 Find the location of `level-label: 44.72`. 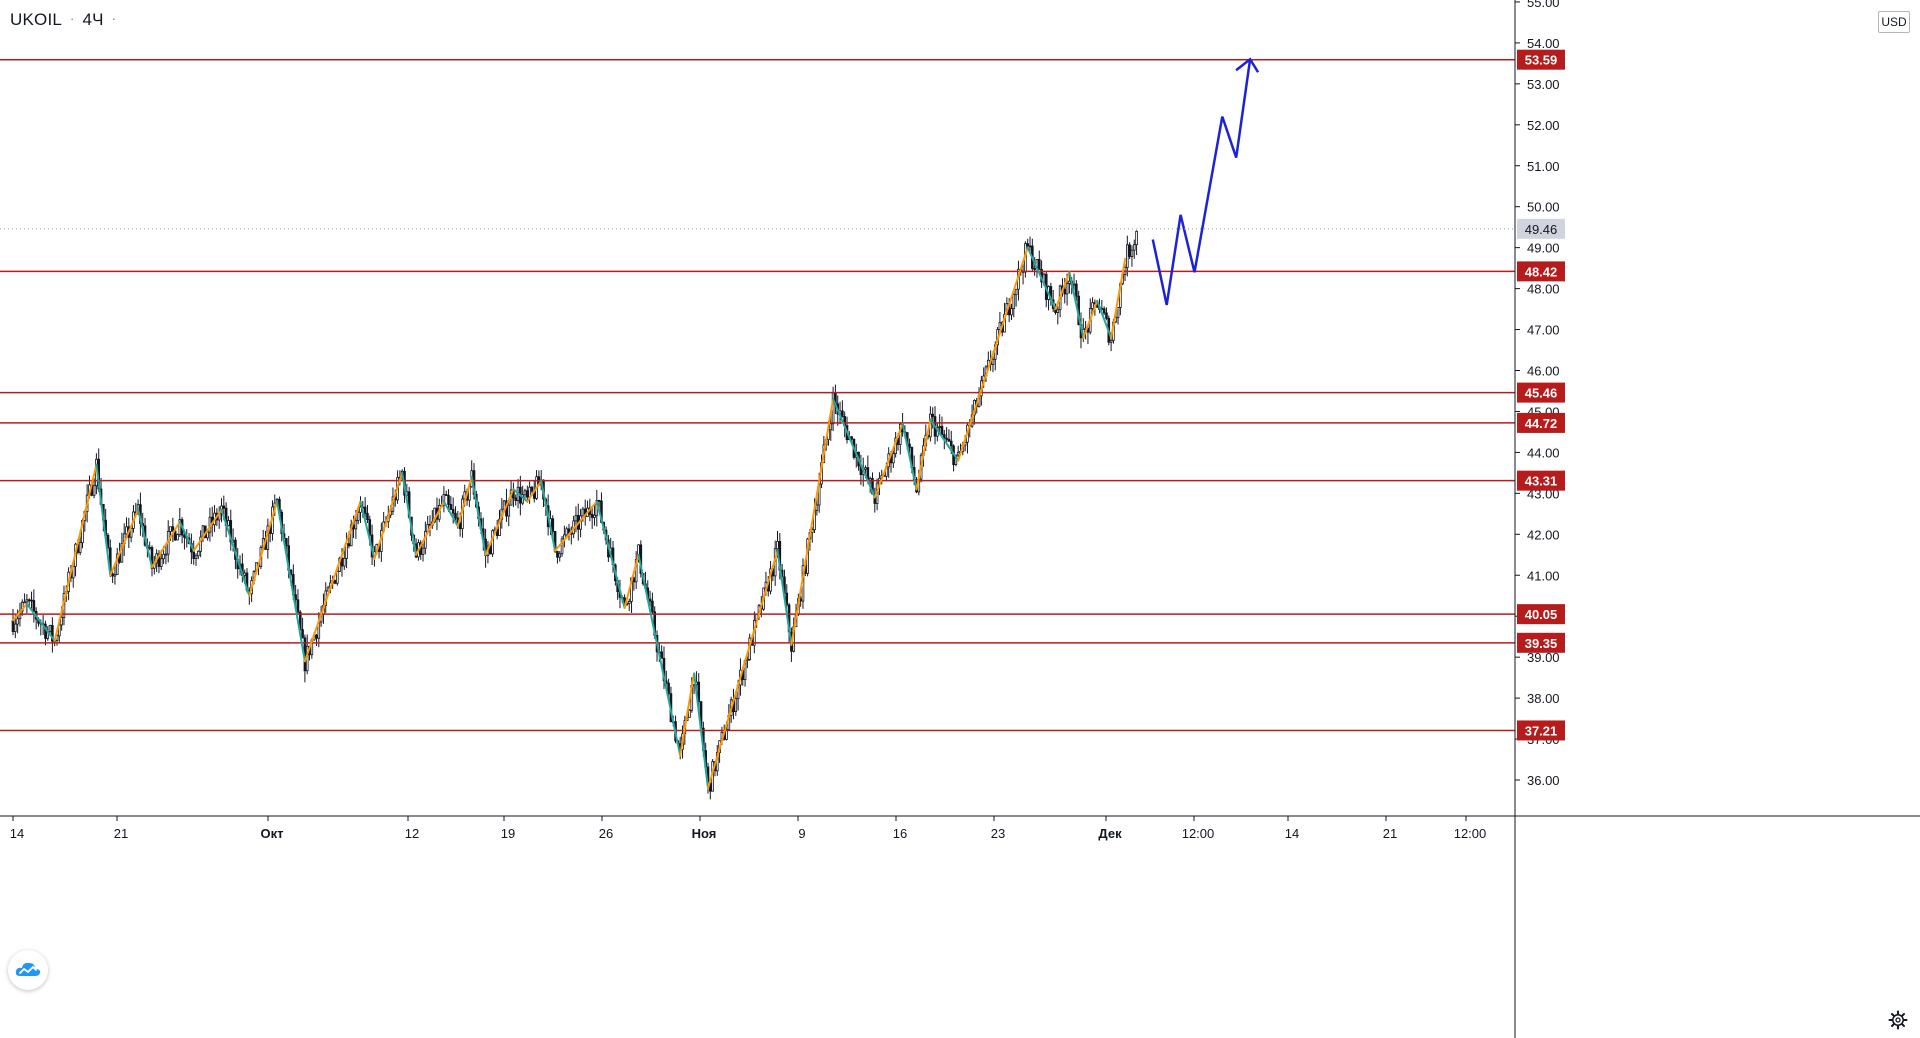

level-label: 44.72 is located at coordinates (1541, 423).